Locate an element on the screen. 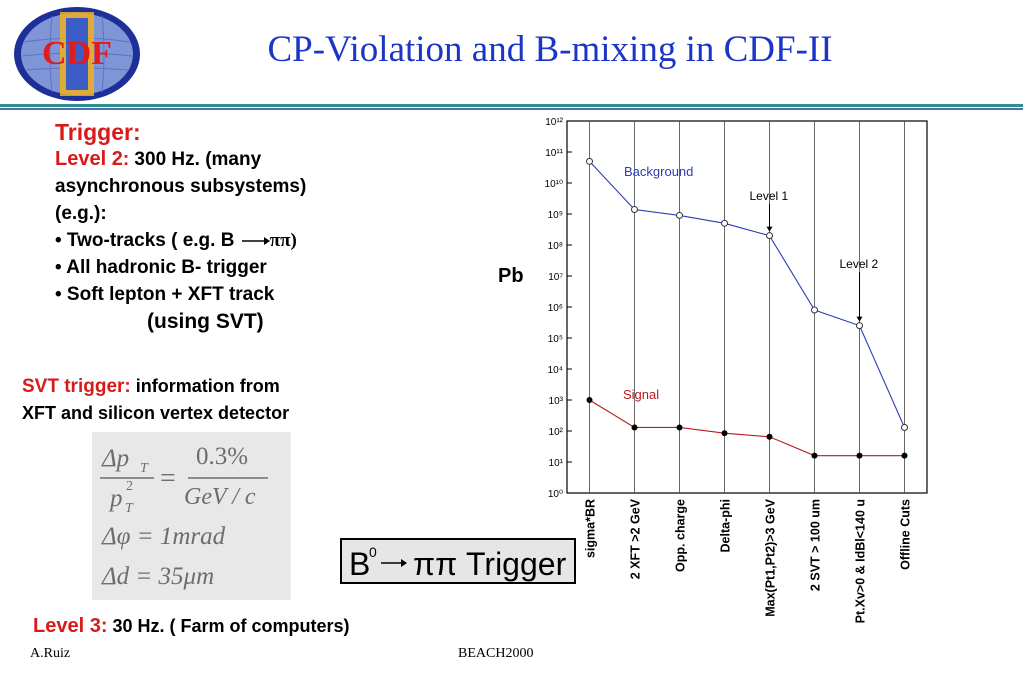 Image resolution: width=1023 pixels, height=687 pixels. y-axis-label: Pb is located at coordinates (511, 276).